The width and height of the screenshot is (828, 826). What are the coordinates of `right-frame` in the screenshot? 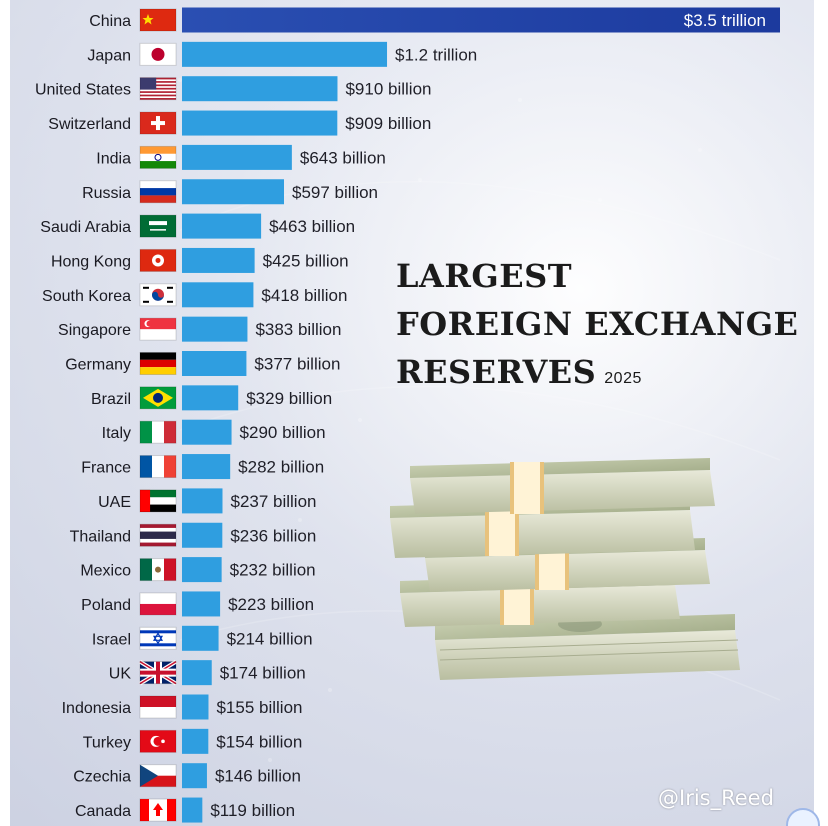 It's located at (821, 413).